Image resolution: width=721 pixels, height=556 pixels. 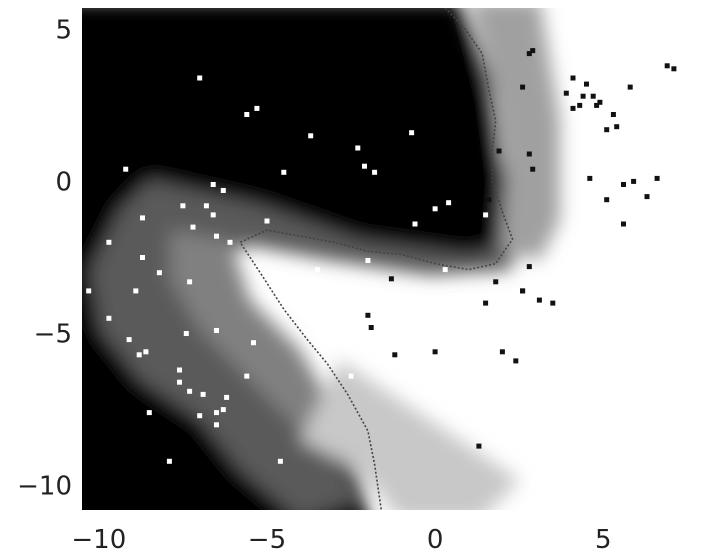 What do you see at coordinates (341, 540) in the screenshot?
I see `x-axis-tick-labels: −10 −5 0 5` at bounding box center [341, 540].